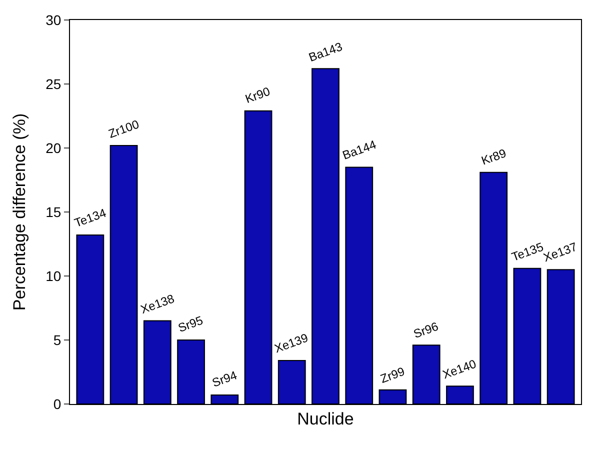 This screenshot has width=601, height=449. Describe the element at coordinates (191, 324) in the screenshot. I see `x-tick-label: Sr95` at that location.